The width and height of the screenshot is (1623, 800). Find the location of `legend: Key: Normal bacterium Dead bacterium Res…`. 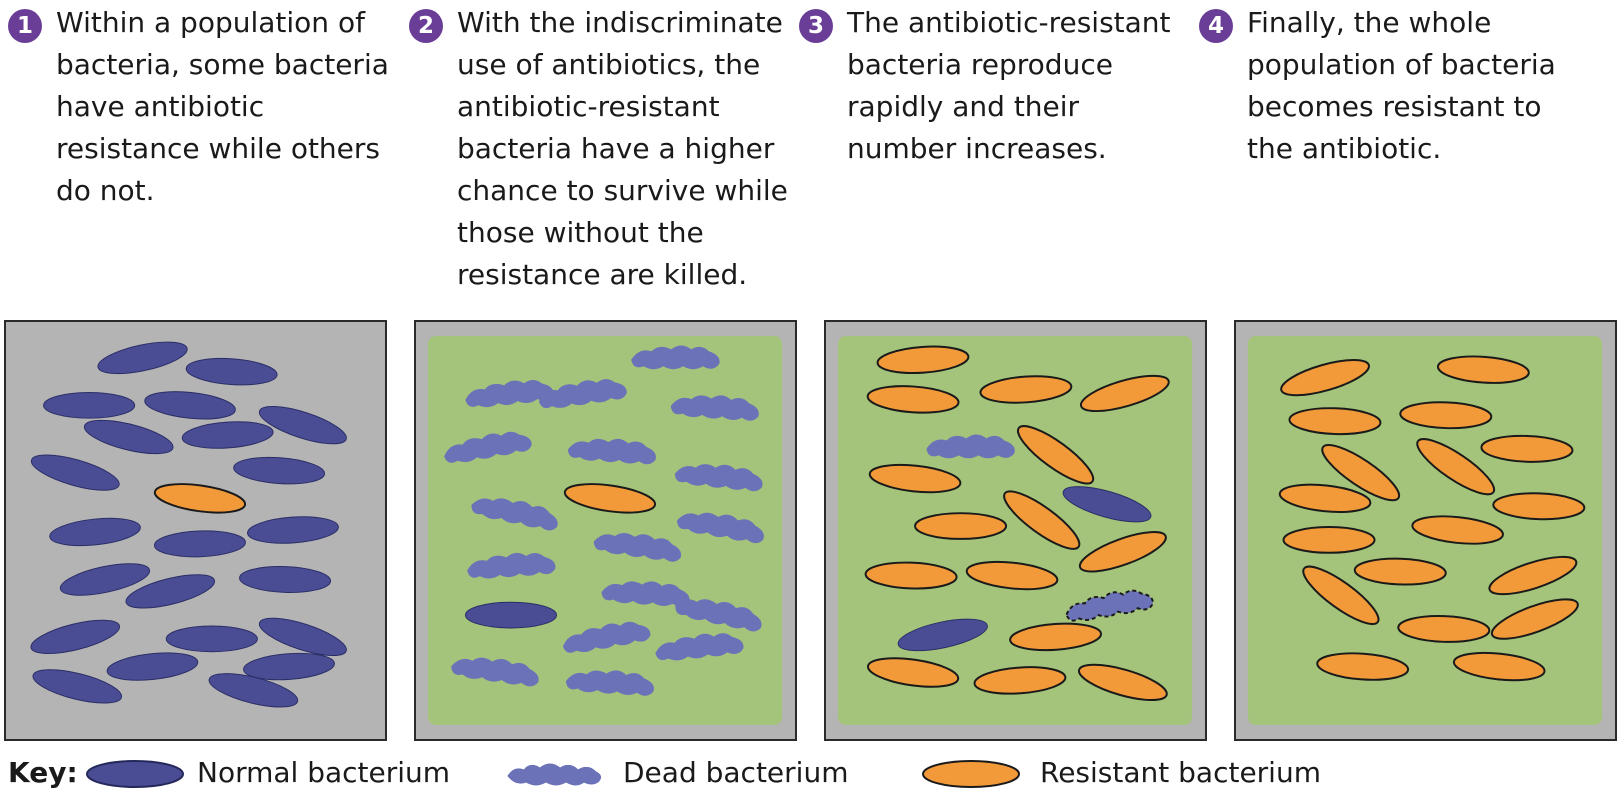

legend: Key: Normal bacterium Dead bacterium Res… is located at coordinates (811, 774).